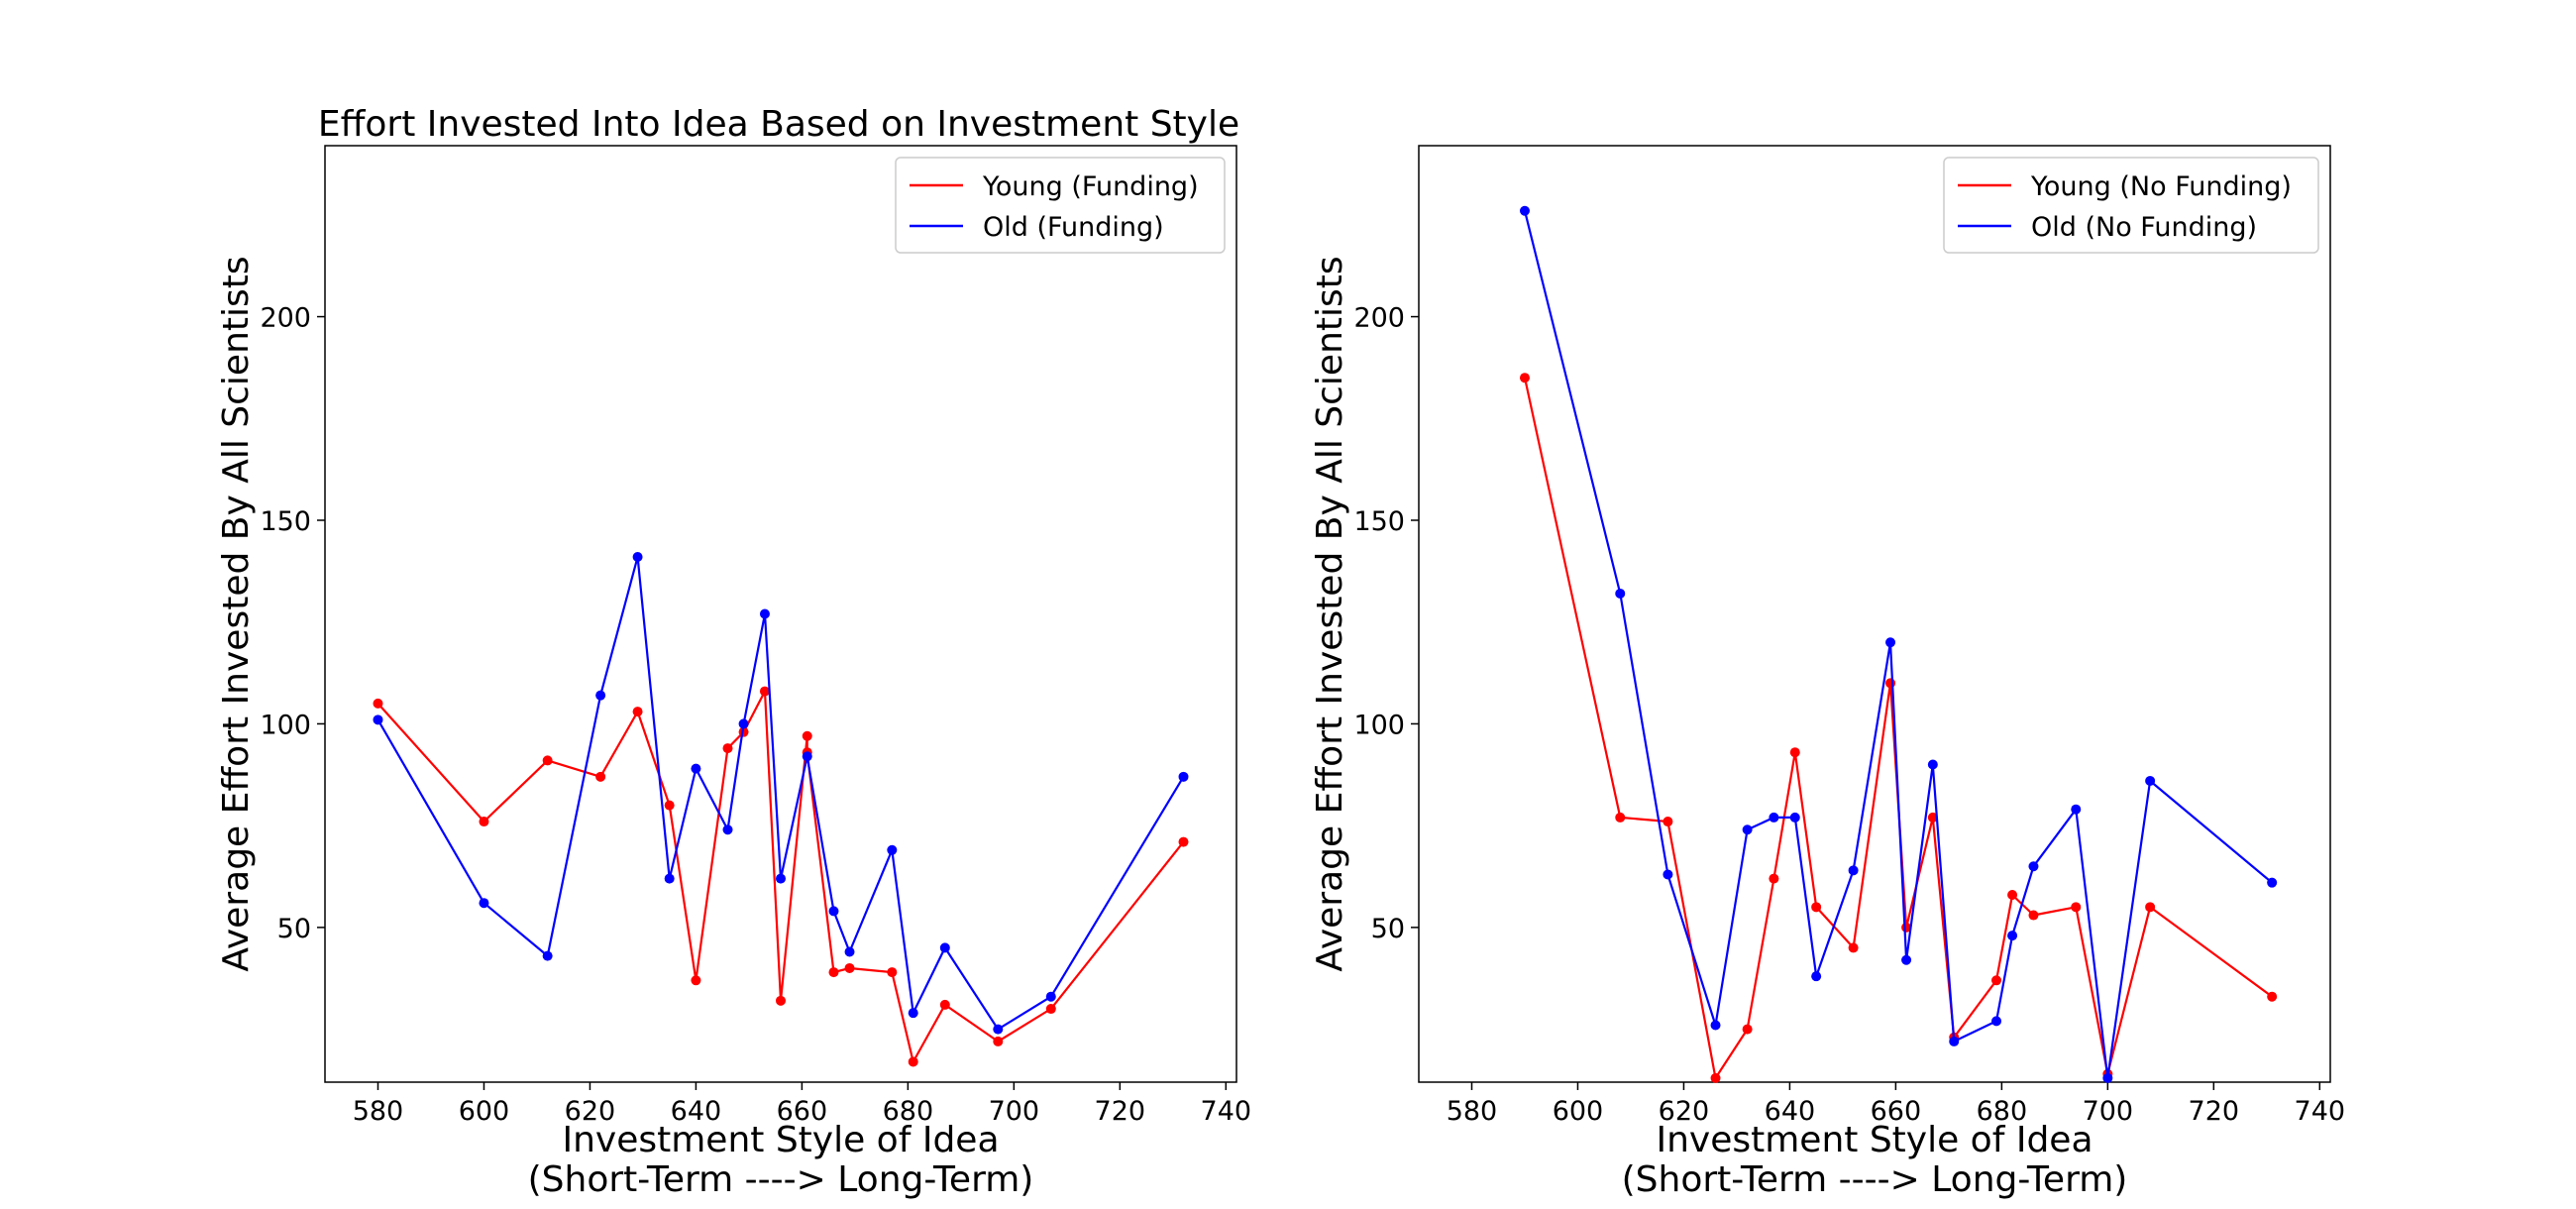 This screenshot has height=1209, width=2576. Describe the element at coordinates (285, 521) in the screenshot. I see `y-tick-label: 150` at that location.